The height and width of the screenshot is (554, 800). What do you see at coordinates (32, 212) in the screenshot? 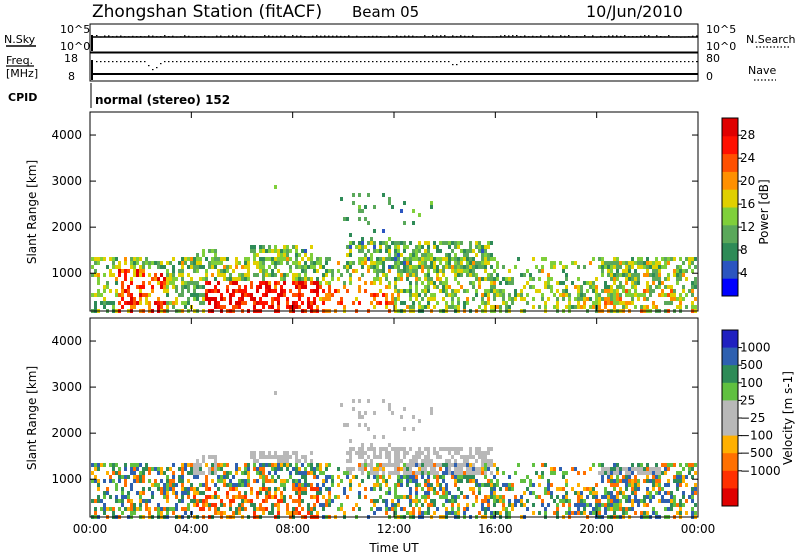
I see `power-y-axis-label: Slant Range [km]` at bounding box center [32, 212].